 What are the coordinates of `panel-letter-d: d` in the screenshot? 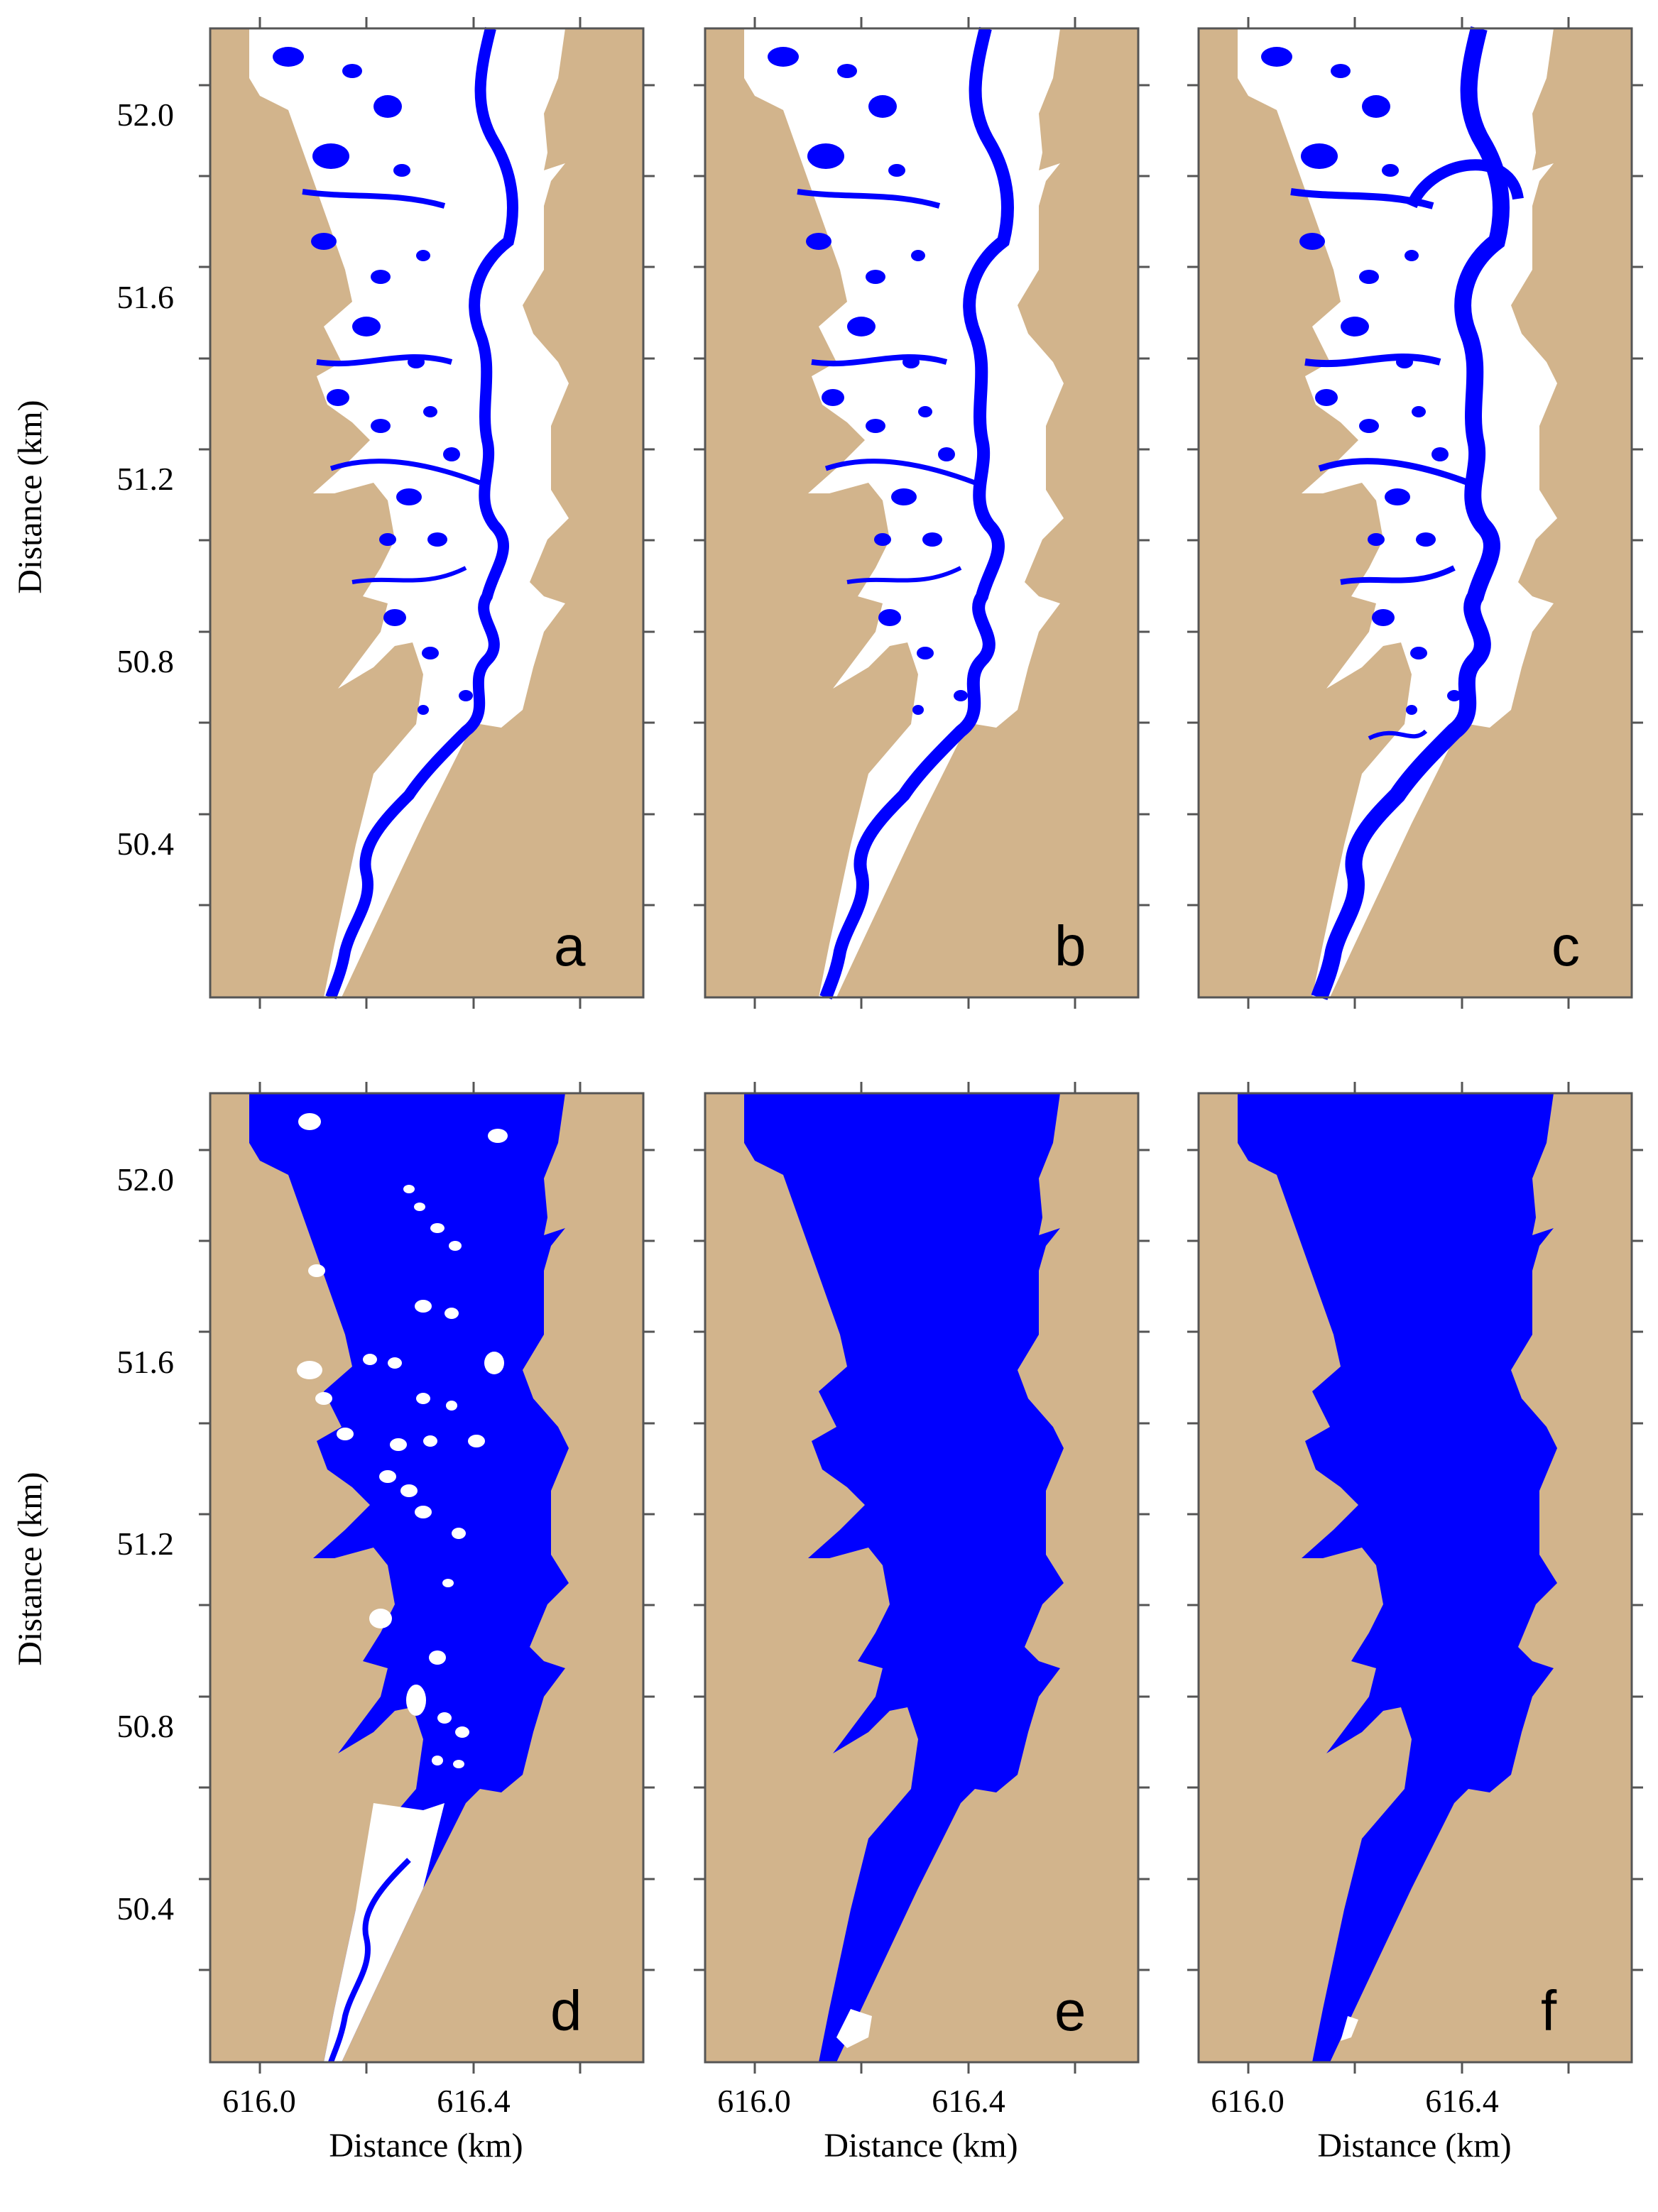 It's located at (566, 2011).